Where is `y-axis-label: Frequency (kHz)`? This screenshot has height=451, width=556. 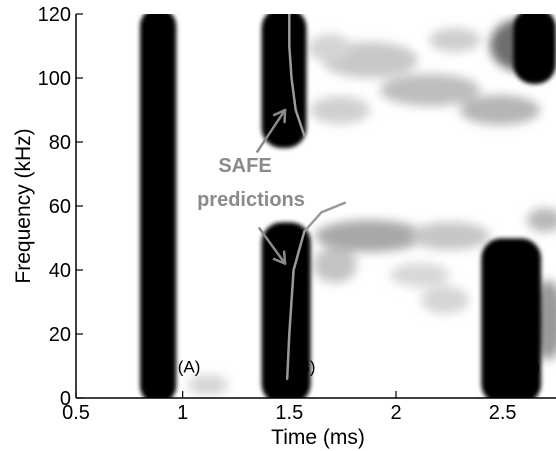
y-axis-label: Frequency (kHz) is located at coordinates (23, 205).